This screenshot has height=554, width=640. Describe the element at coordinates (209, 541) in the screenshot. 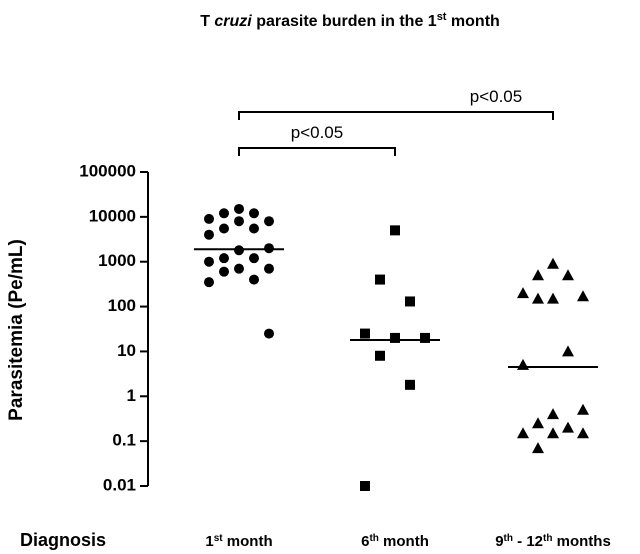

I see `x-tick-label-part: 1` at that location.